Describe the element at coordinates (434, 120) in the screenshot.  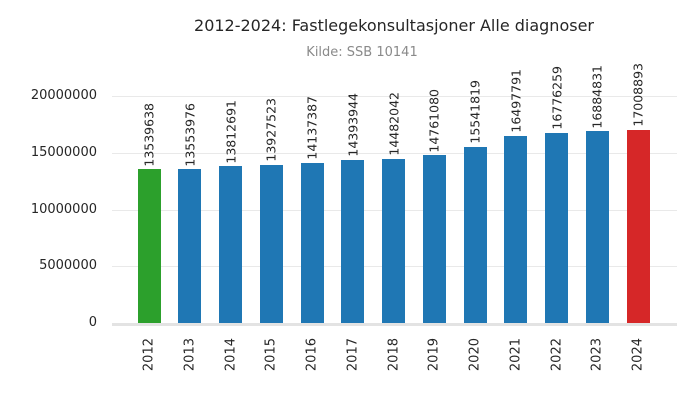
I see `bar-value-label: 14761080` at that location.